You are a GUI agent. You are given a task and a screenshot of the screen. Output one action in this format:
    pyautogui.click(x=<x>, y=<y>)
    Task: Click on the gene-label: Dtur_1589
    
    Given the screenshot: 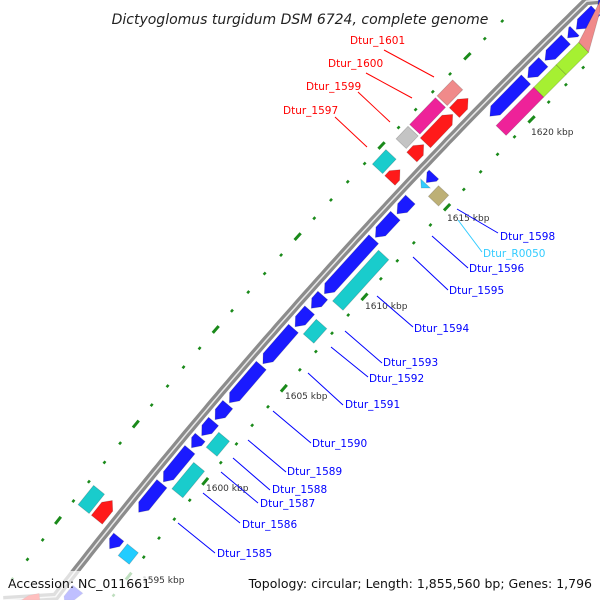 What is the action you would take?
    pyautogui.click(x=314, y=472)
    